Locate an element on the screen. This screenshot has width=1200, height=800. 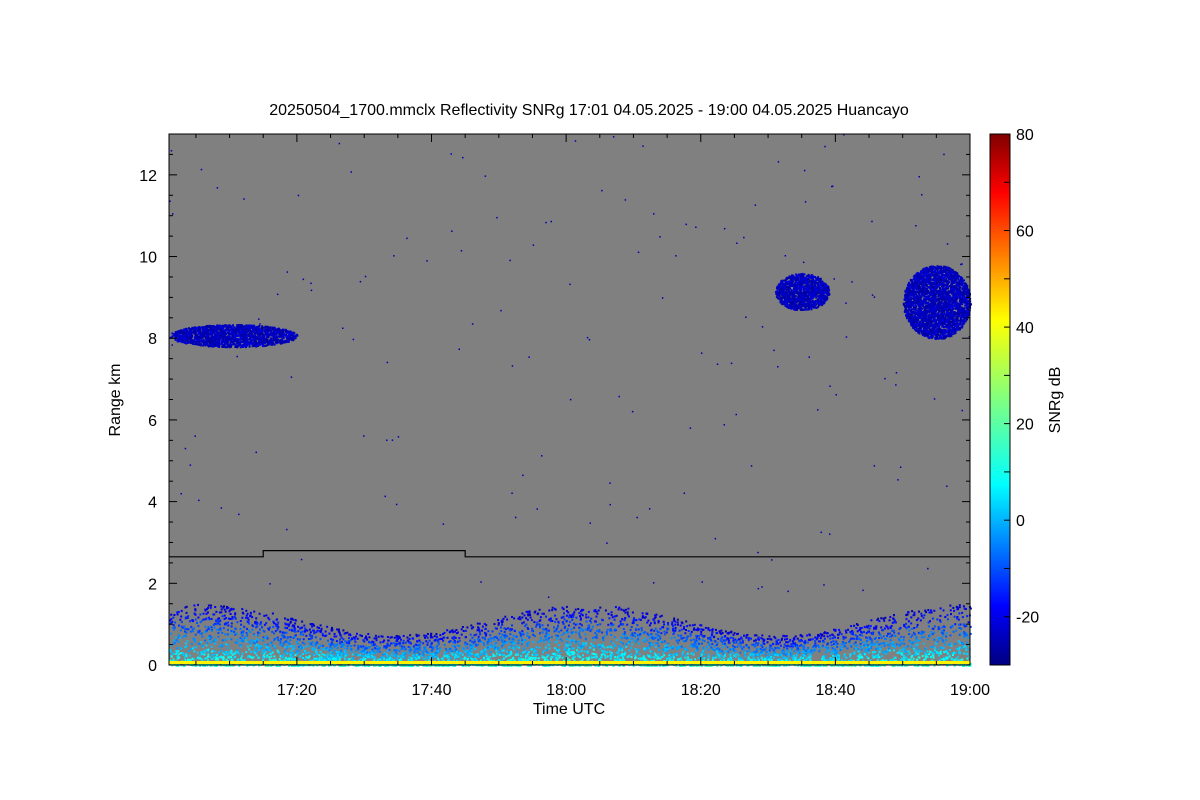
colorbar-tick-label: 60 is located at coordinates (1025, 232).